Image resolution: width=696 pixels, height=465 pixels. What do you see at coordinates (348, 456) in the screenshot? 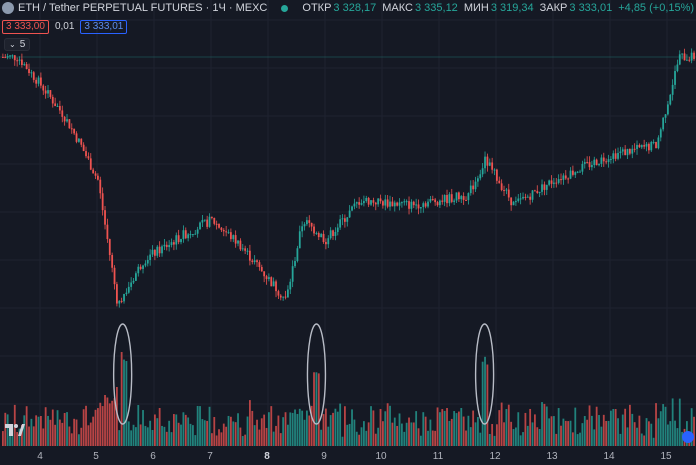
I see `time-axis: 4 5 6 7 8 9 10 11 12 13 14 15` at bounding box center [348, 456].